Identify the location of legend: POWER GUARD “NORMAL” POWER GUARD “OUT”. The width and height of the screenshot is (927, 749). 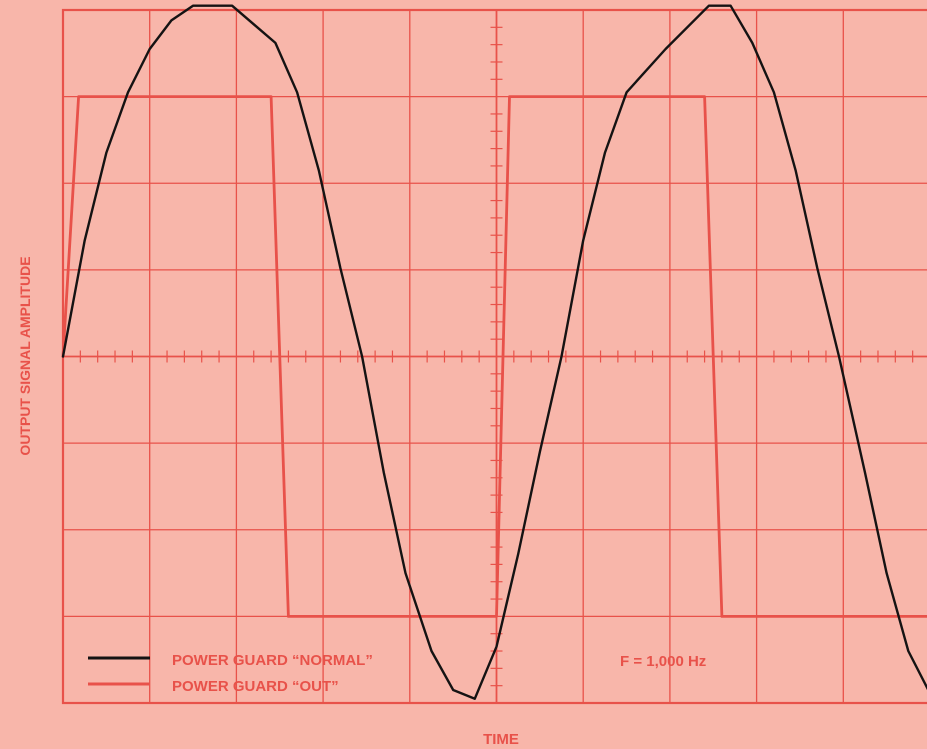
(230, 673).